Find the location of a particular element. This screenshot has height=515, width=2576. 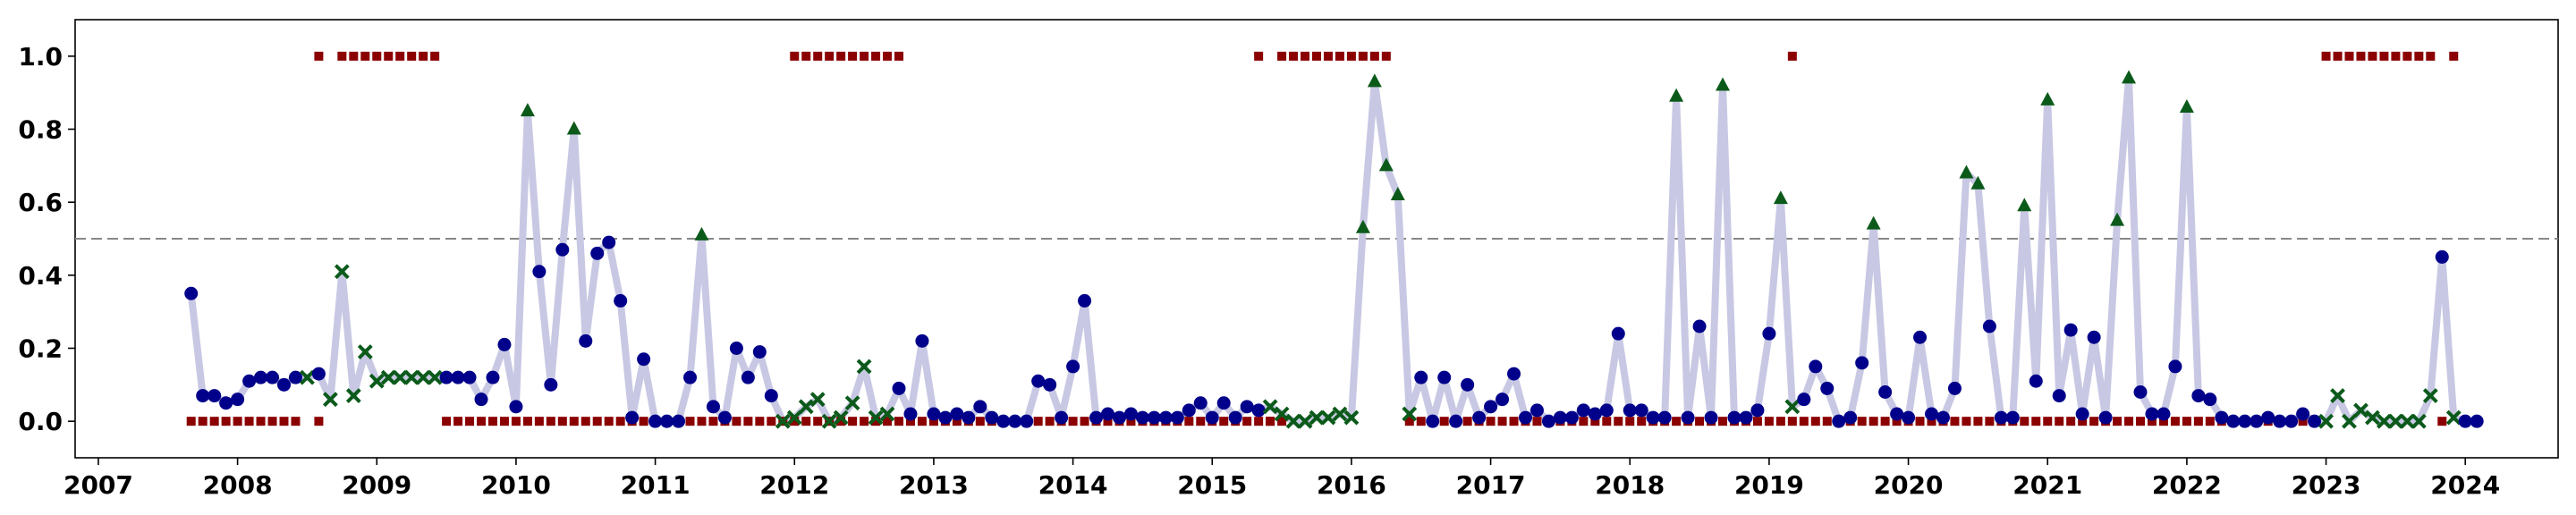

x-tick-label: 2013 is located at coordinates (934, 485).